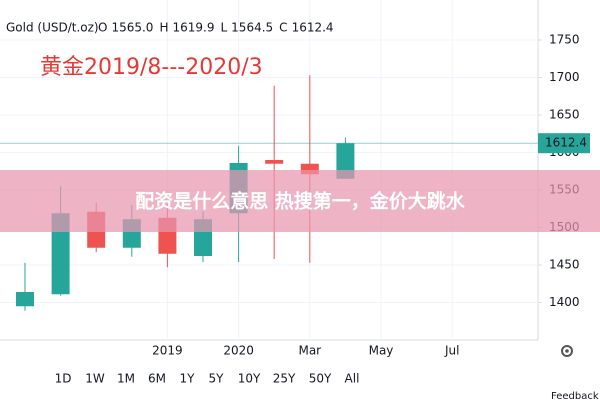 The image size is (600, 400). Describe the element at coordinates (564, 302) in the screenshot. I see `y-tick-label: 1400` at that location.